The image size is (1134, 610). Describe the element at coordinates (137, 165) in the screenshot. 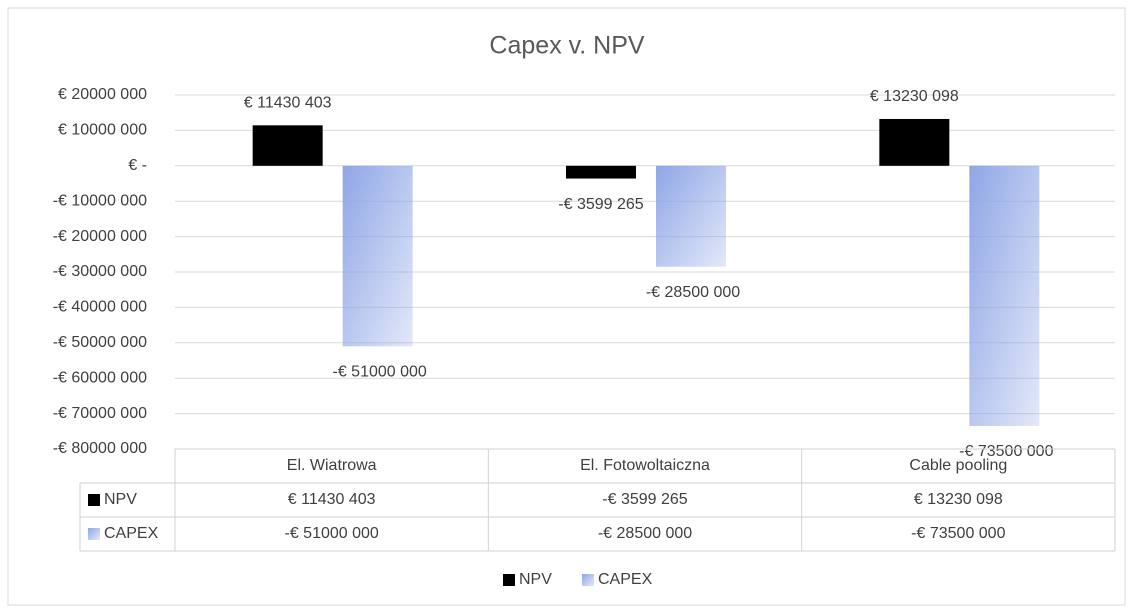

I see `y-tick-label: € -` at that location.